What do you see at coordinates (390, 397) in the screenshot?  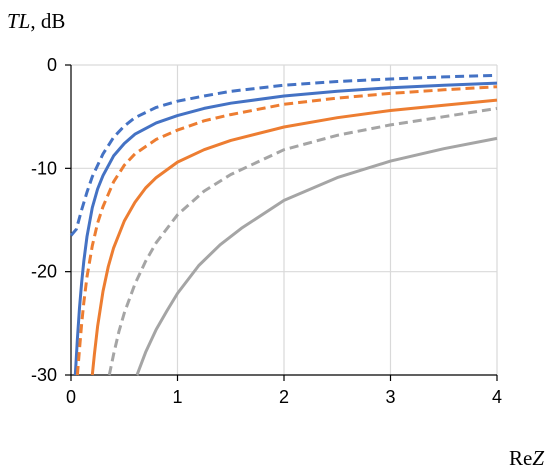 I see `x-tick-label: 3` at bounding box center [390, 397].